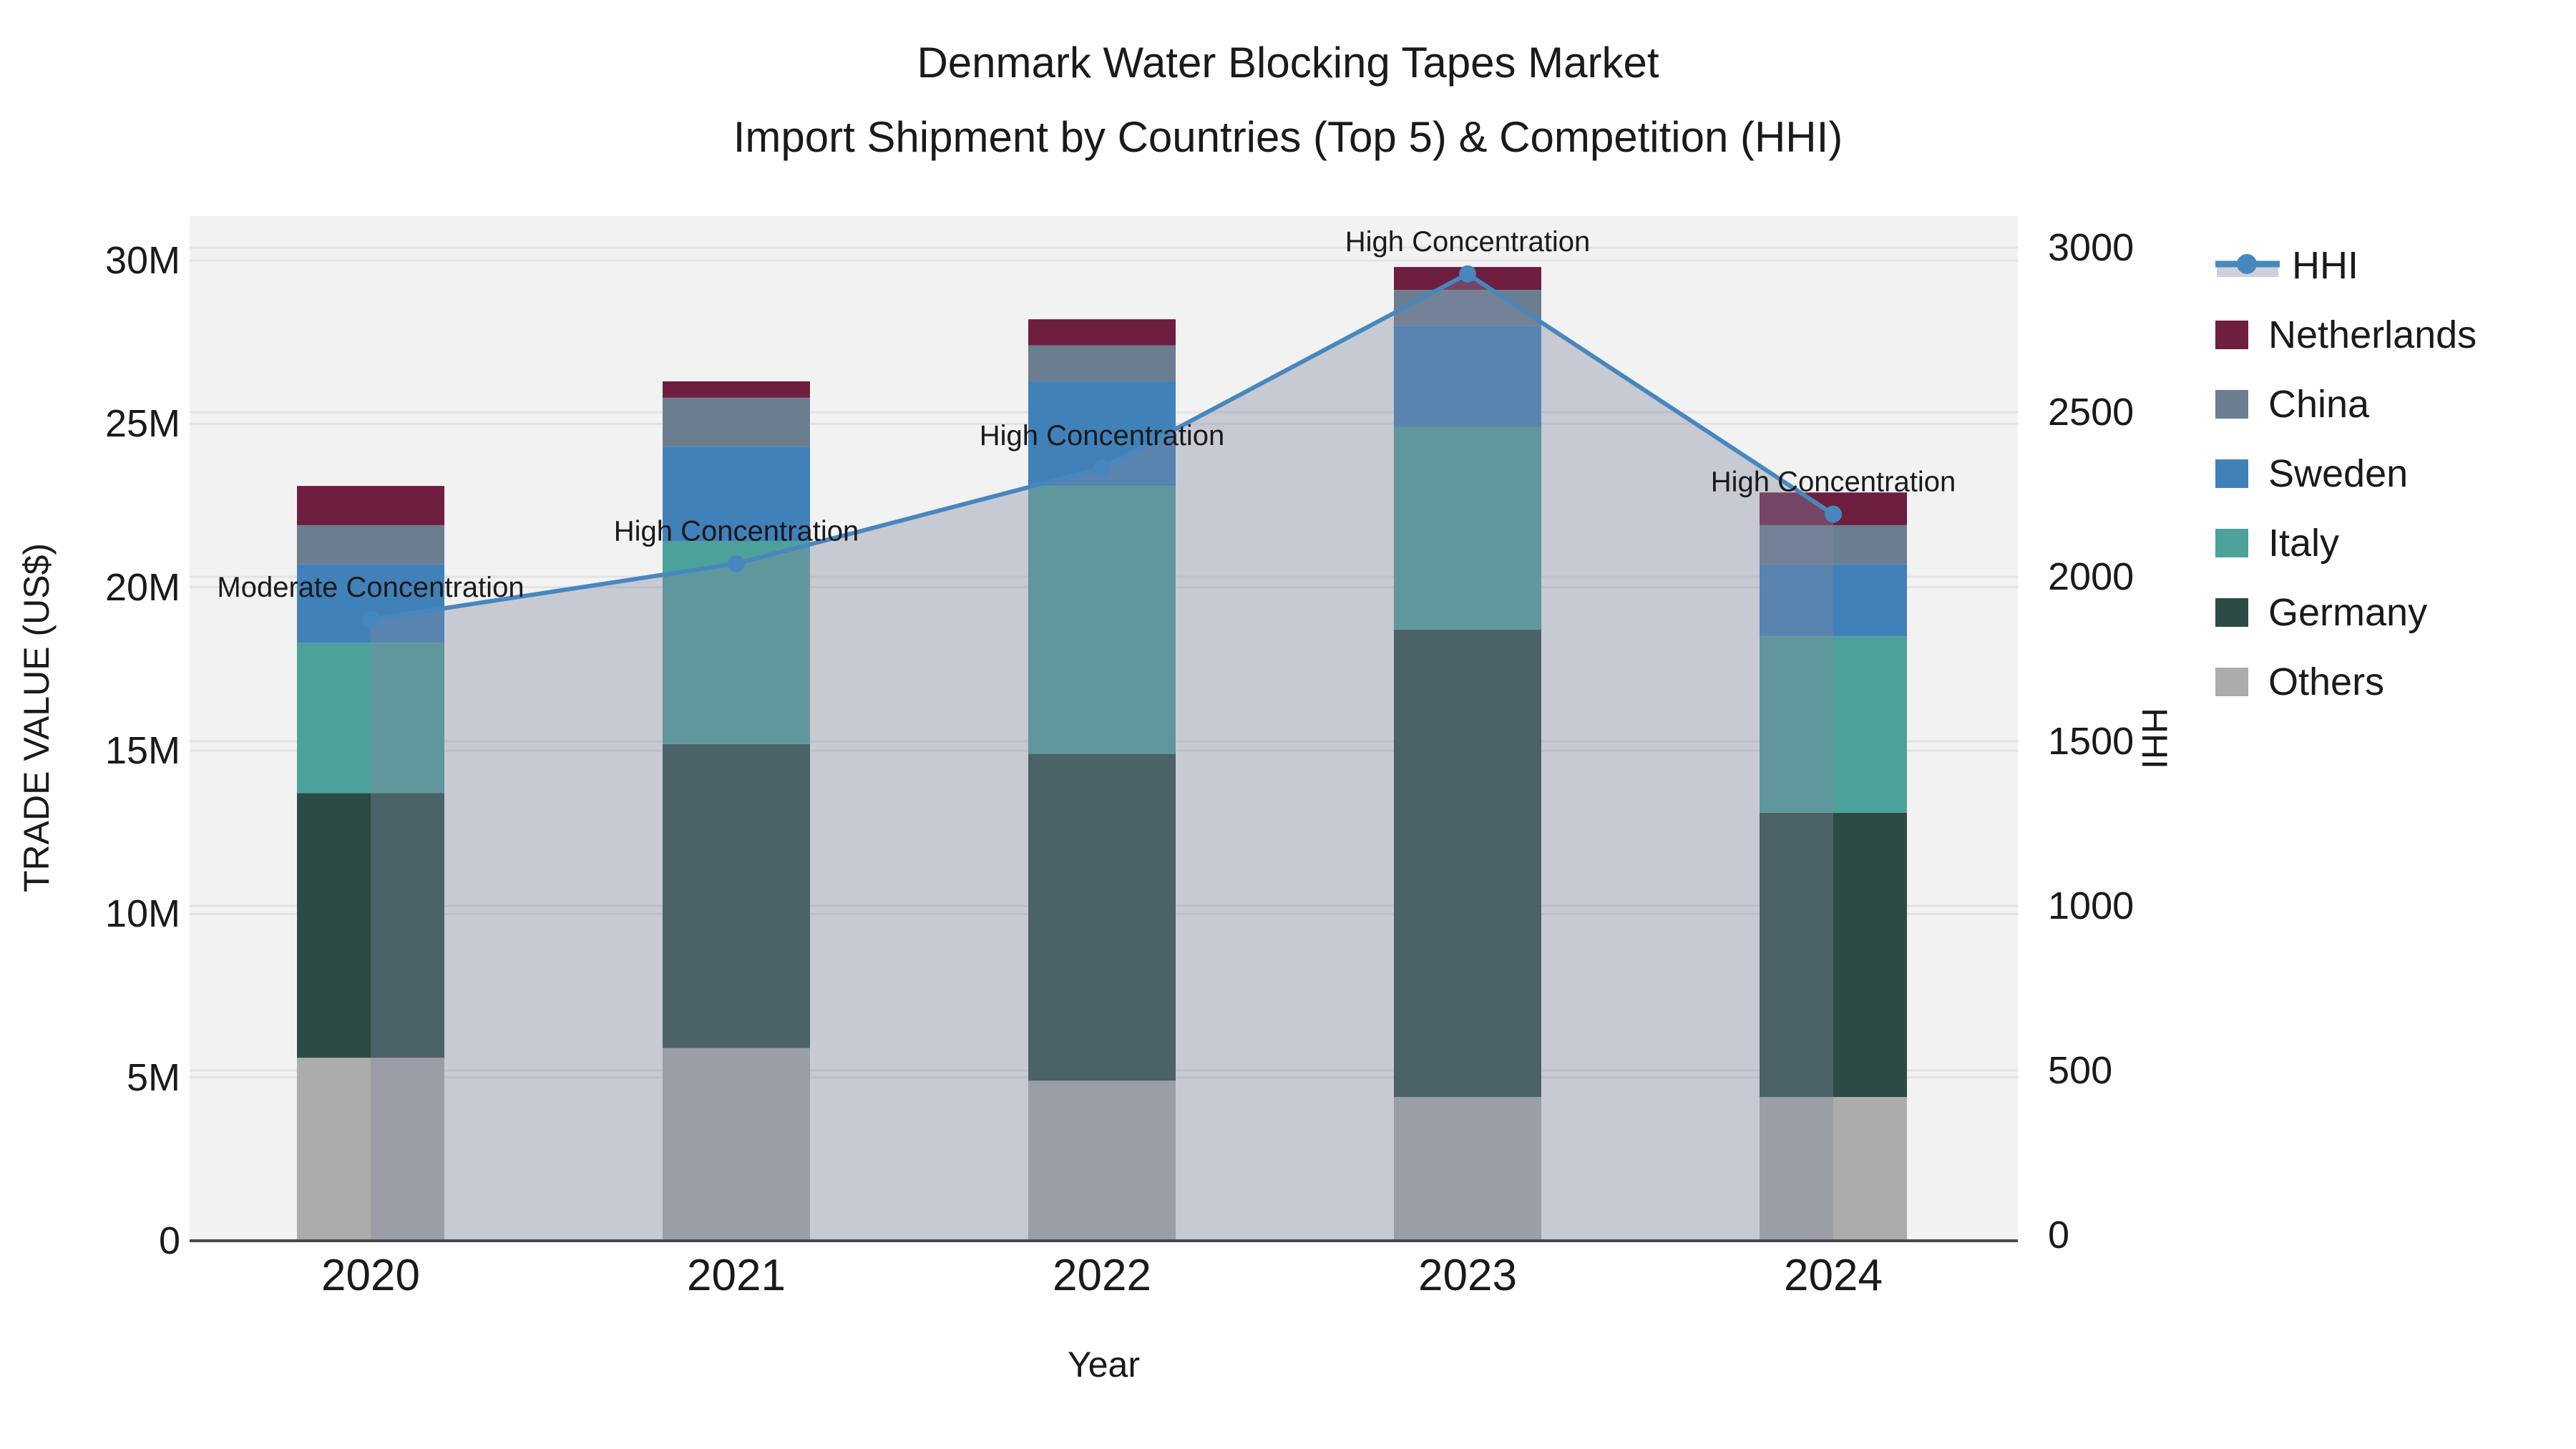 The width and height of the screenshot is (2576, 1449). I want to click on y-right-tick-1500: 1500, so click(2091, 741).